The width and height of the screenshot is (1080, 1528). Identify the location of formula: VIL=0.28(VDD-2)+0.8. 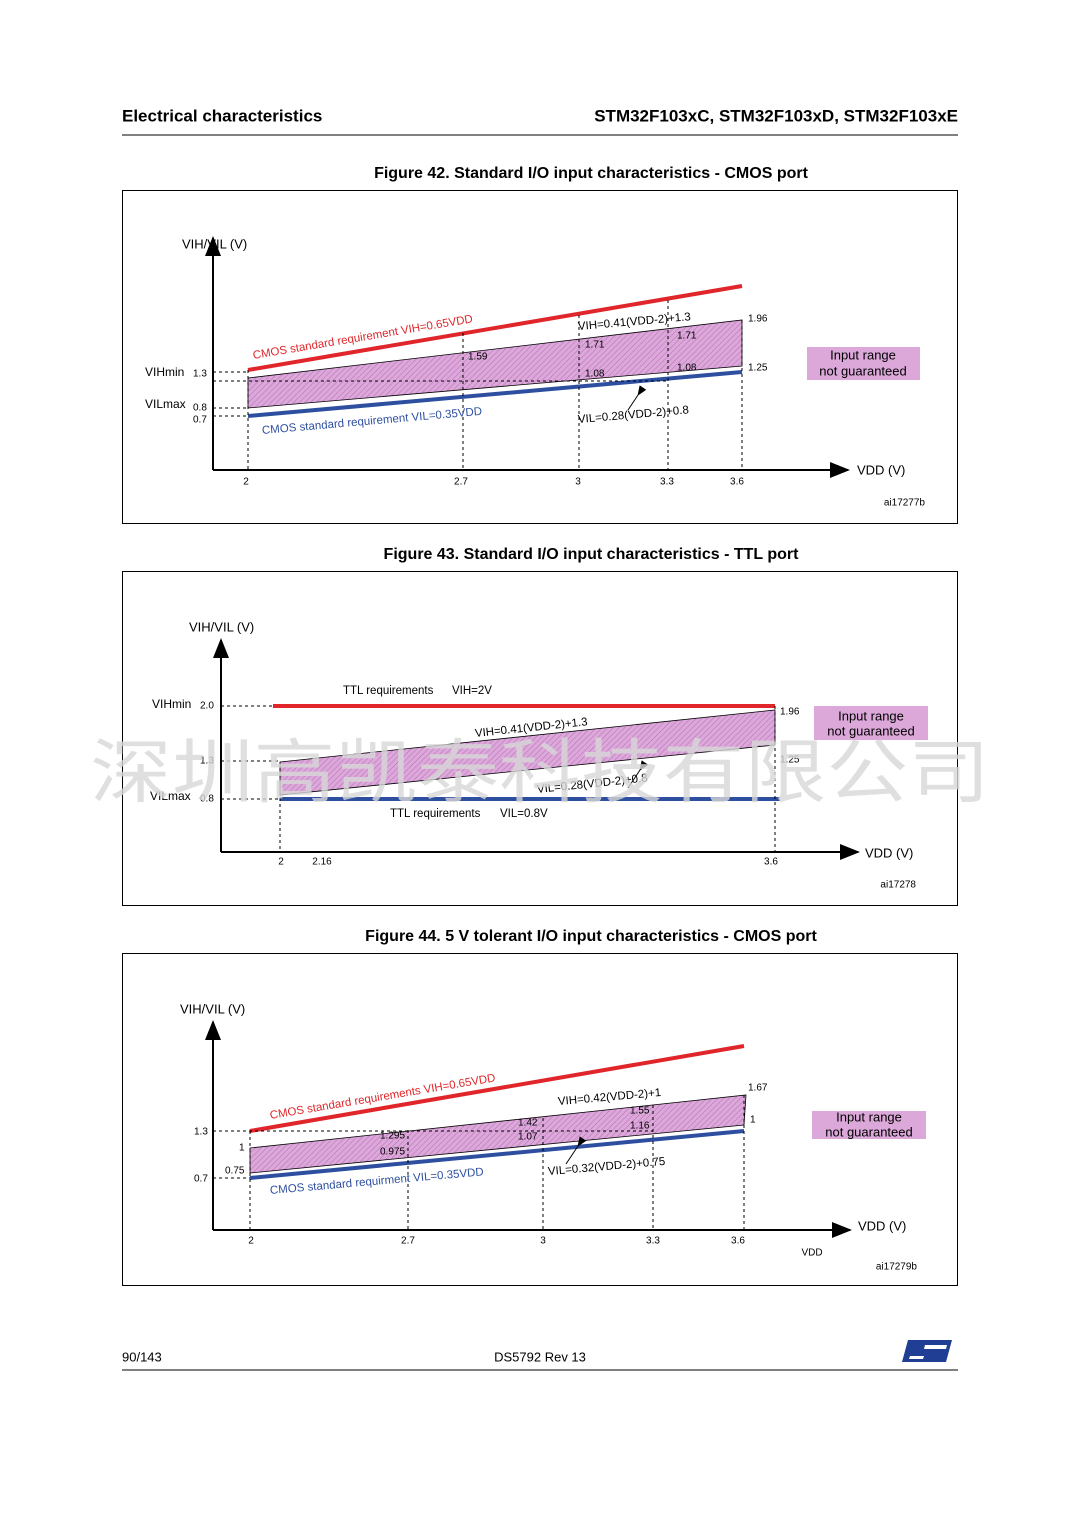
(633, 415).